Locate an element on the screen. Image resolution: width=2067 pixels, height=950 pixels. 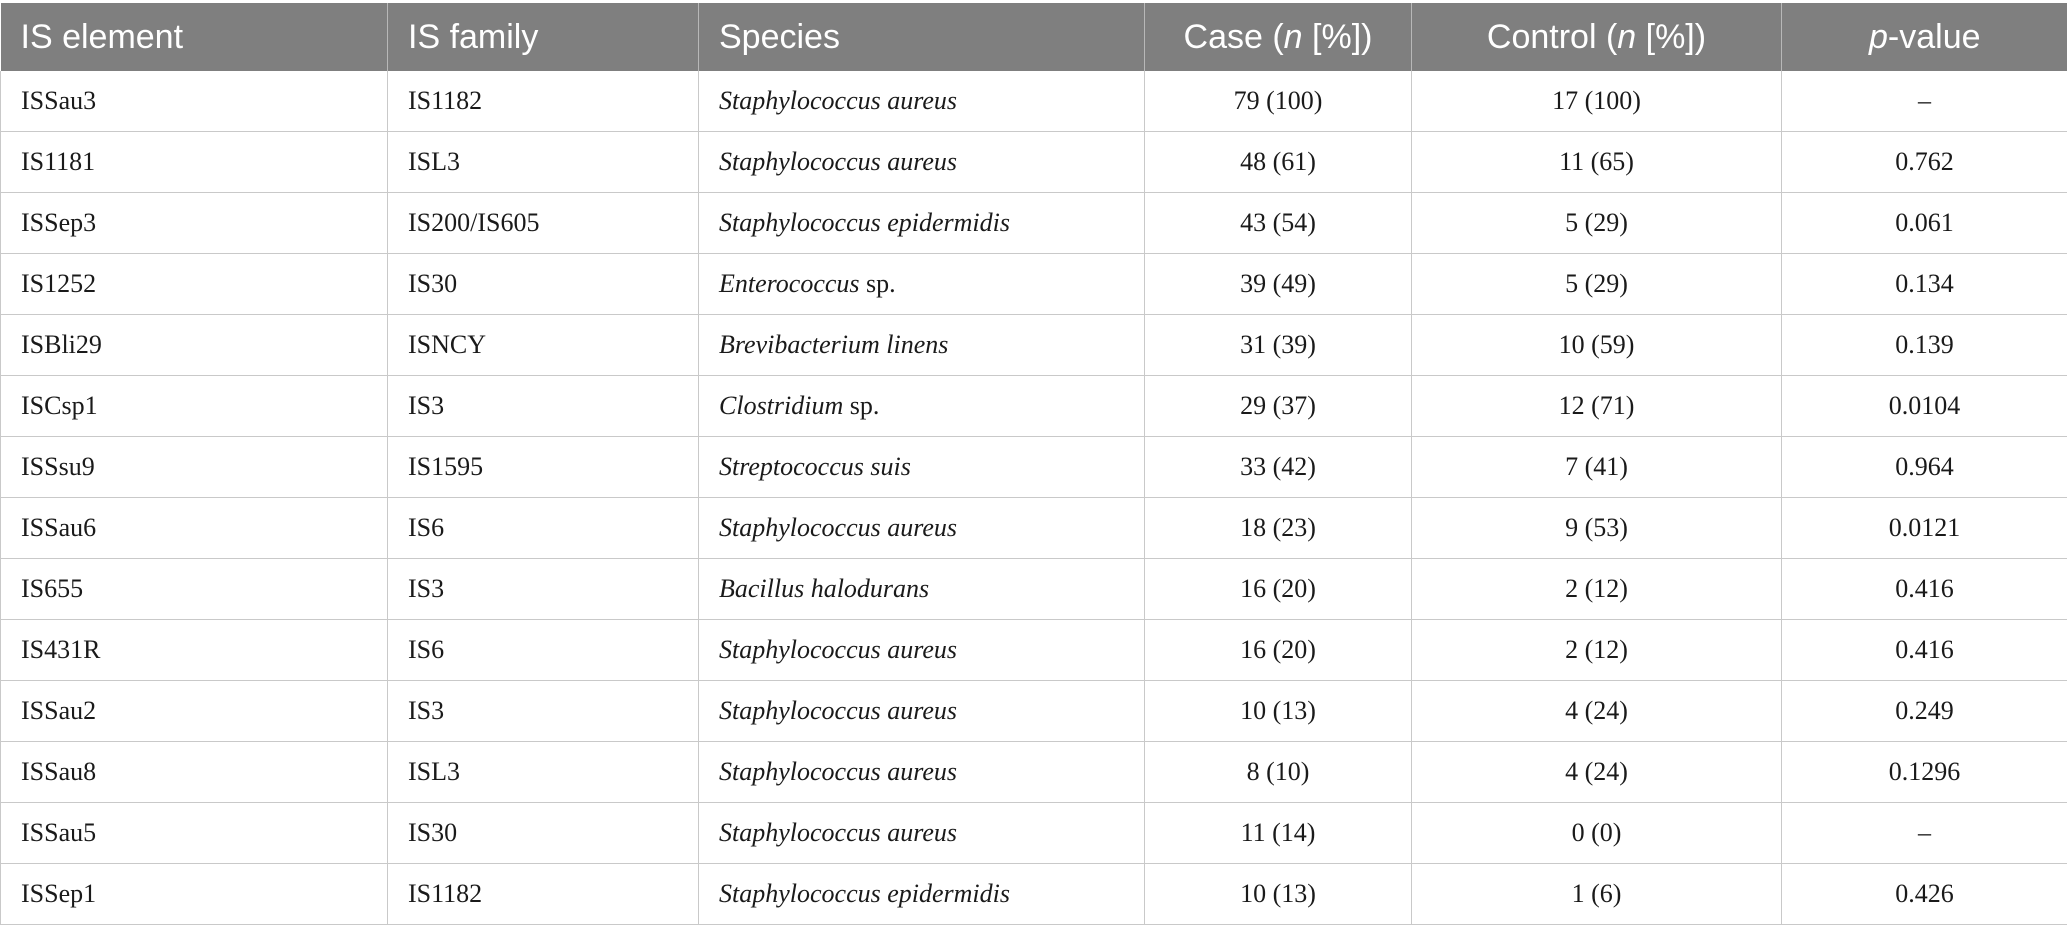
cell-species: Brevibacterium linens is located at coordinates (921, 345).